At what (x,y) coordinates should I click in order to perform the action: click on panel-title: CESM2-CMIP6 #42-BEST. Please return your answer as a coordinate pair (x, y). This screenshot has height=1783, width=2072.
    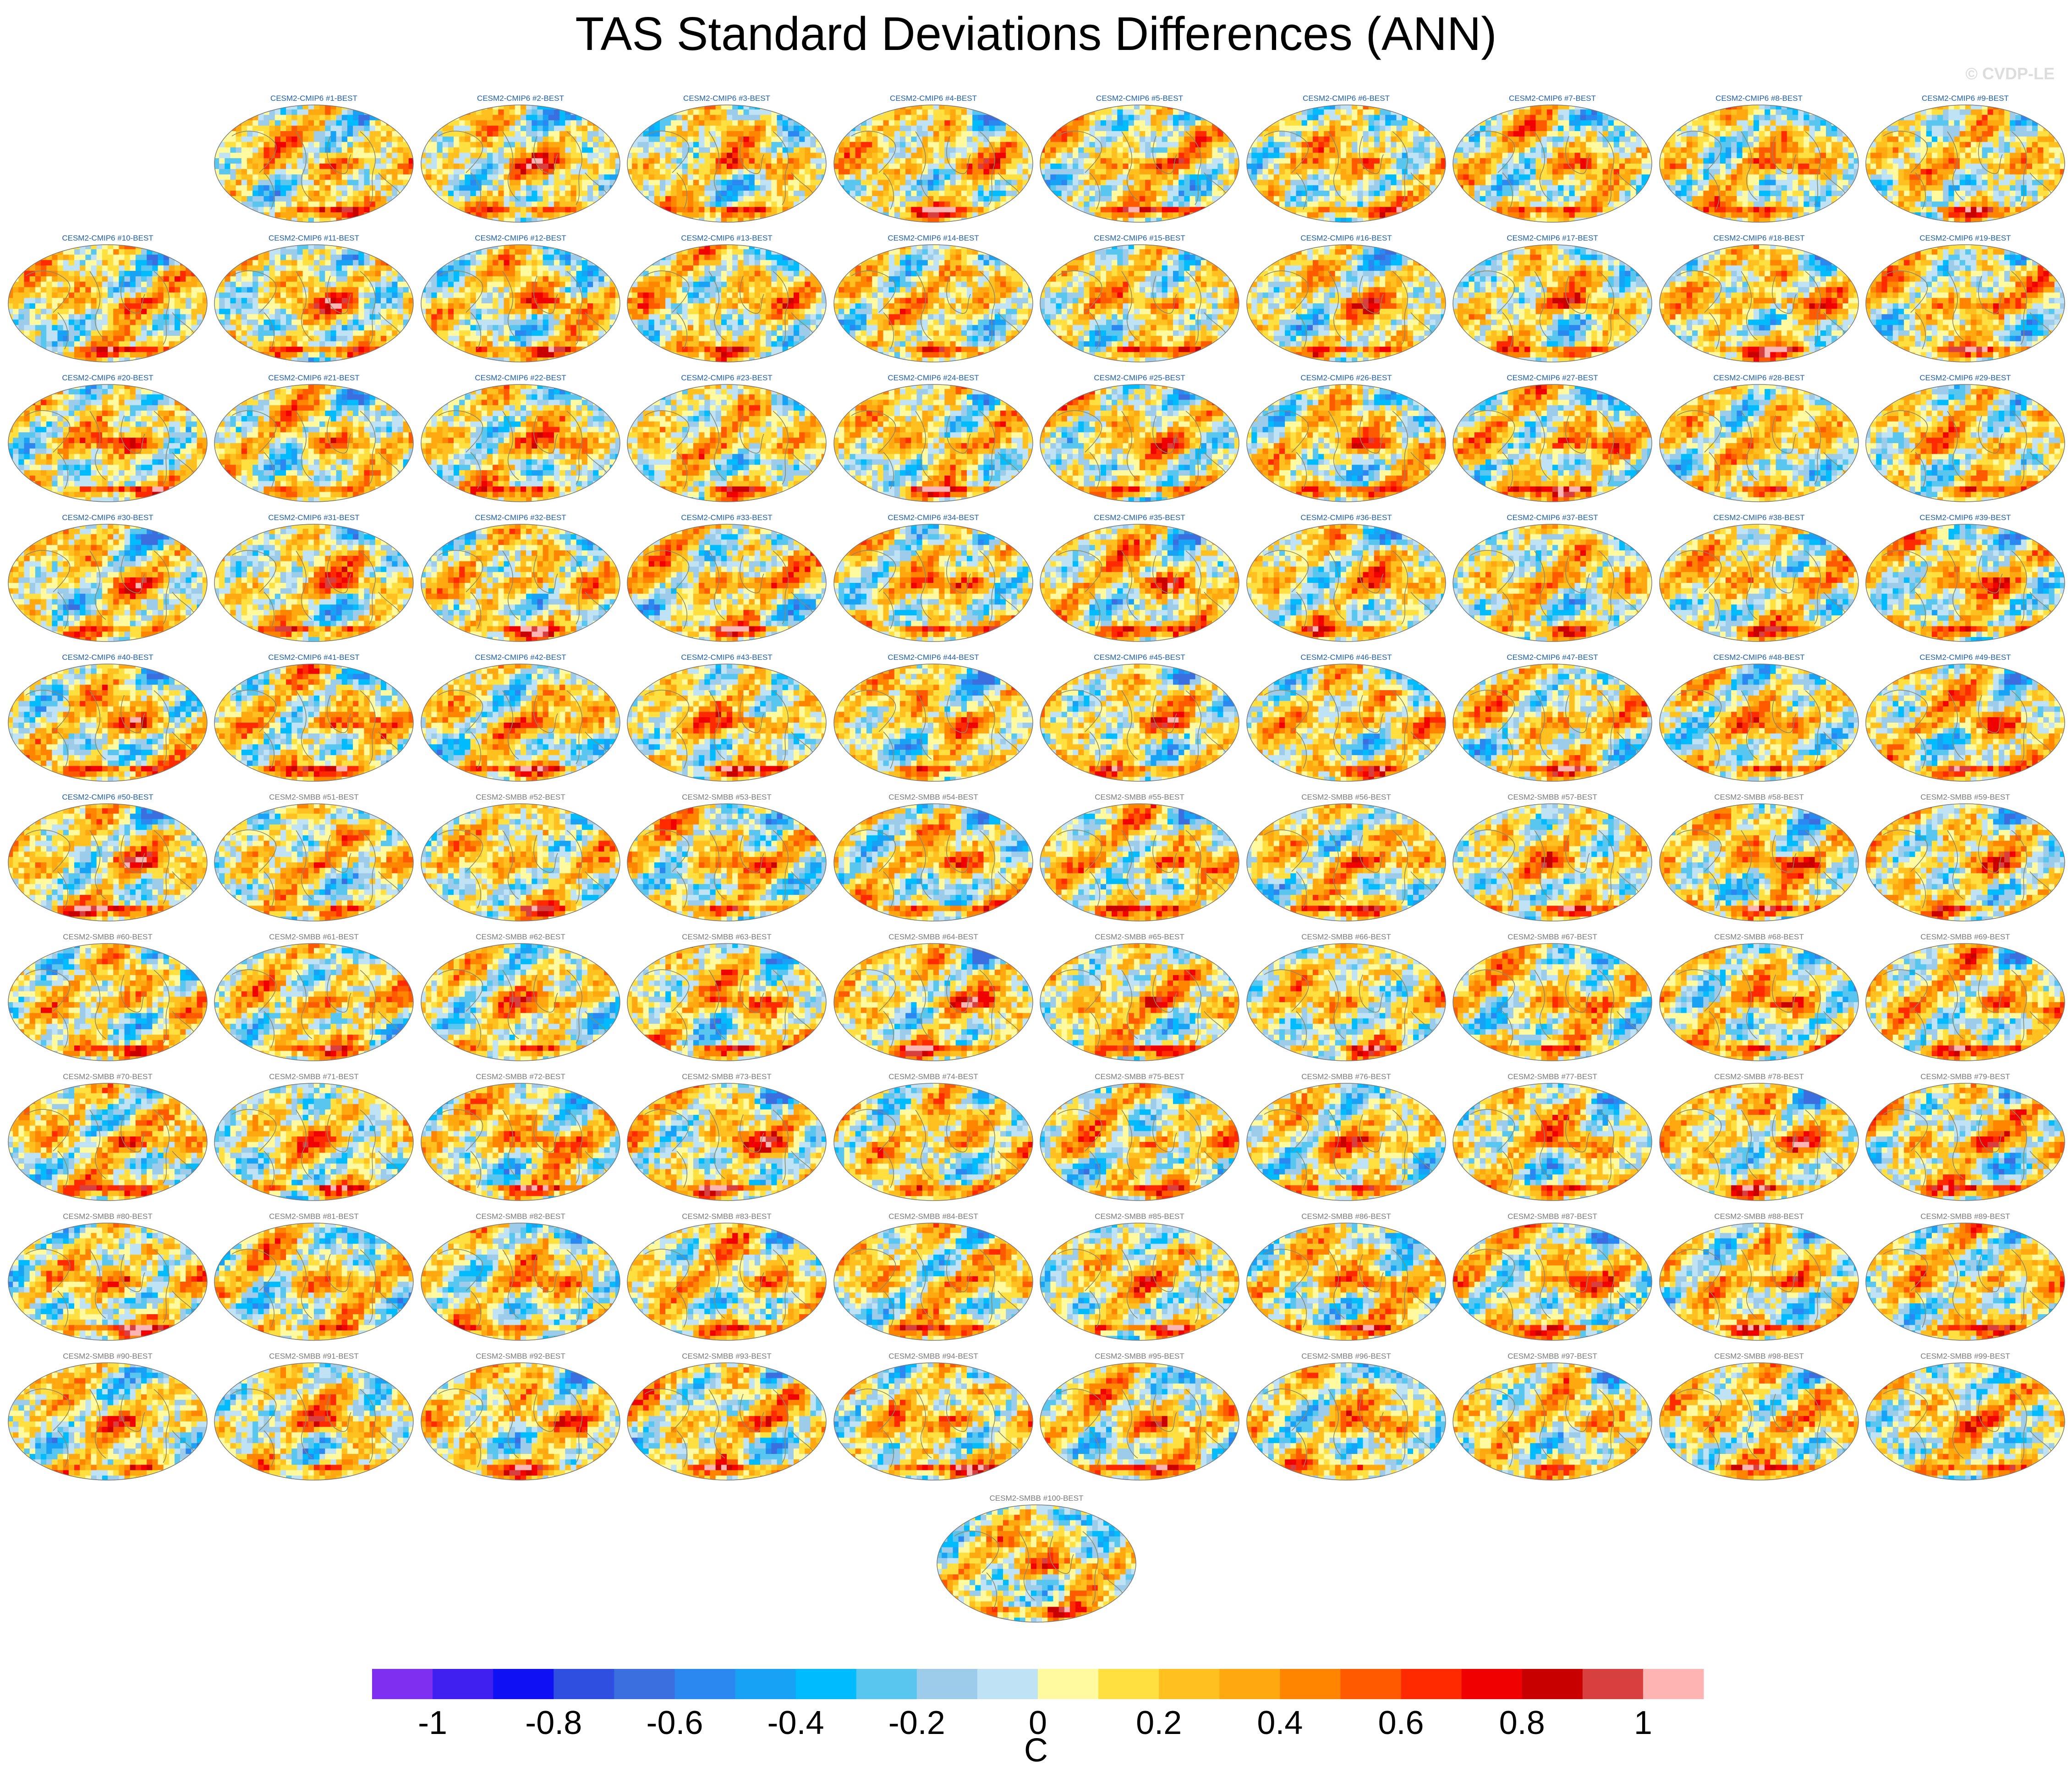
    Looking at the image, I should click on (520, 657).